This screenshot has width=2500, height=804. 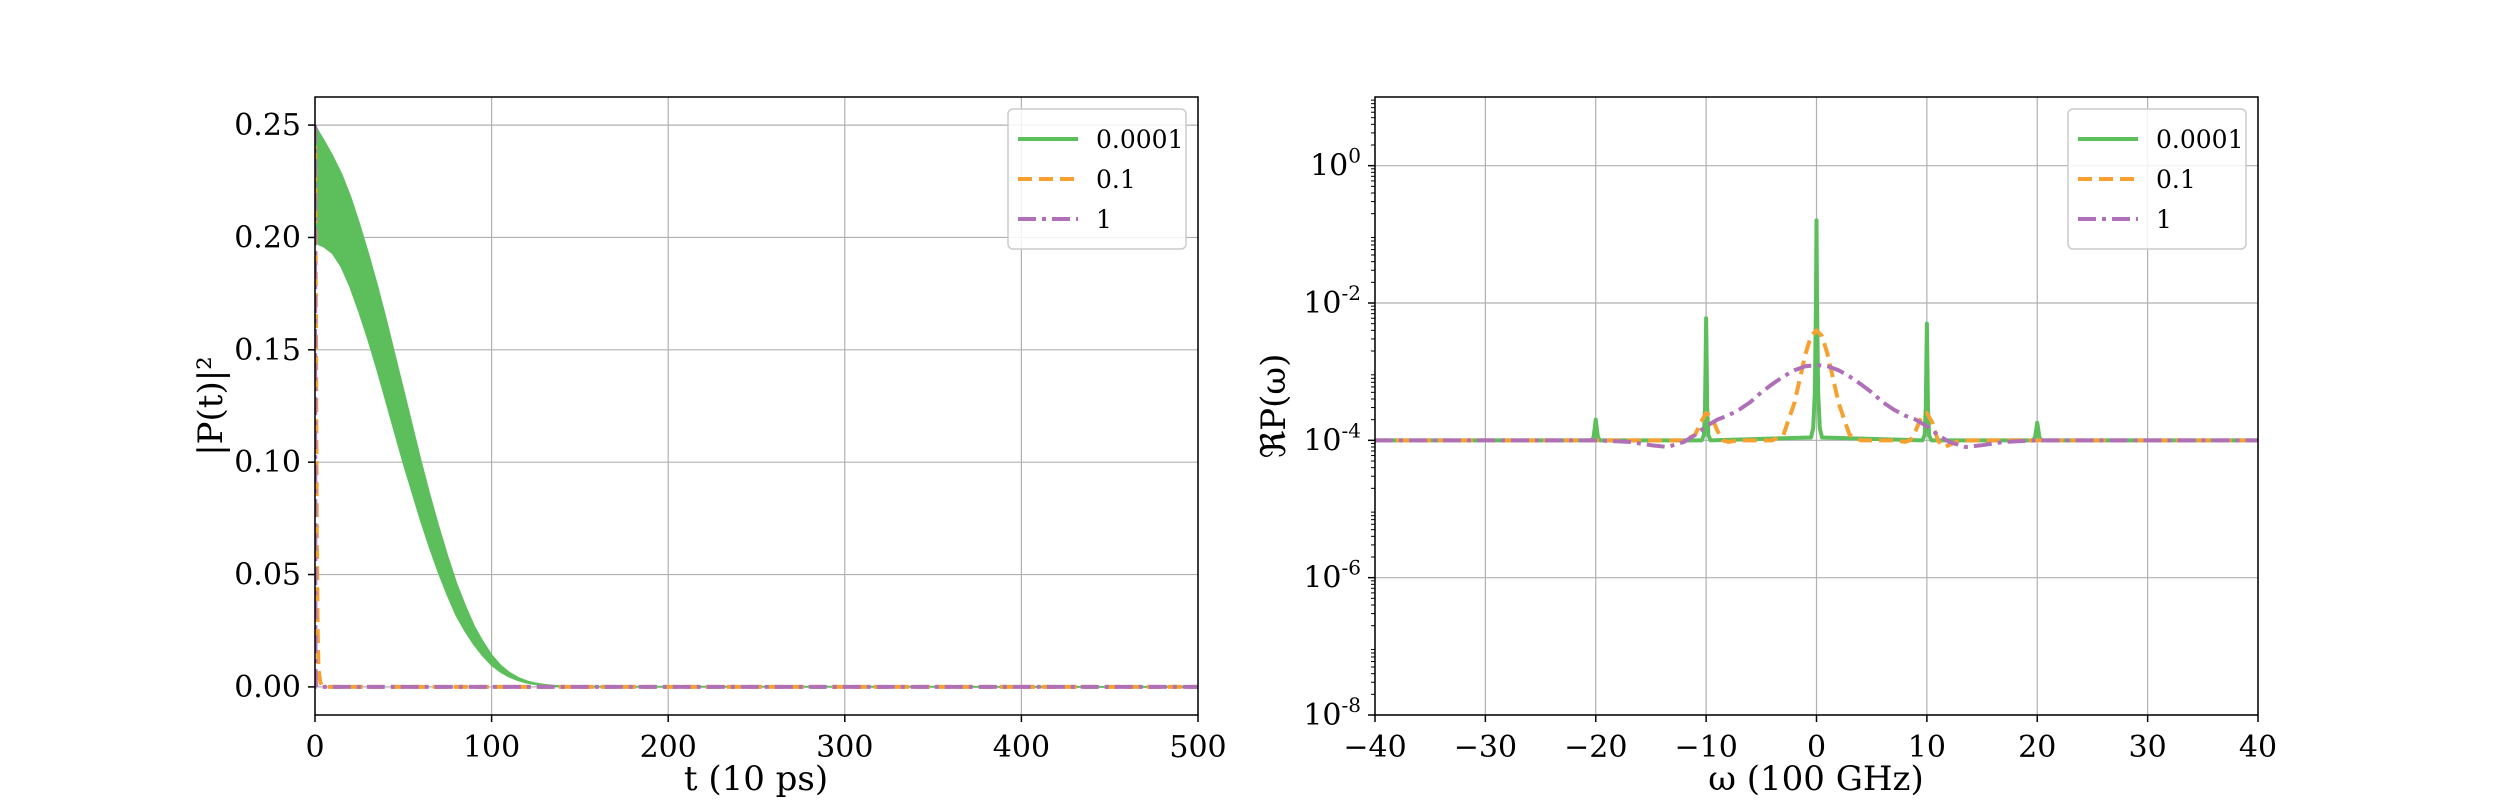 What do you see at coordinates (1332, 438) in the screenshot?
I see `right-y-tick-label: 10⁻⁴` at bounding box center [1332, 438].